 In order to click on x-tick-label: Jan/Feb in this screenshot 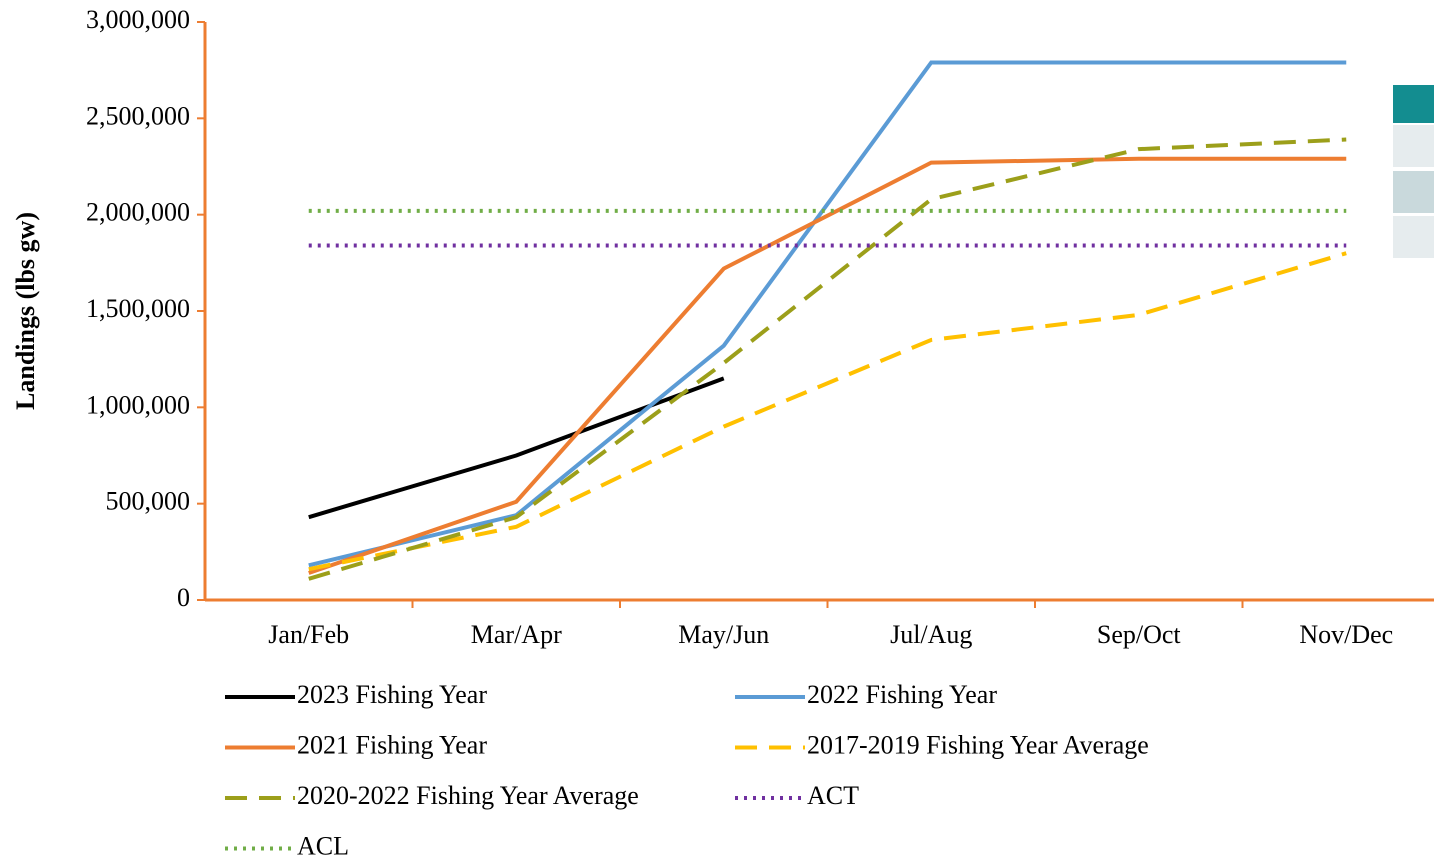, I will do `click(308, 634)`.